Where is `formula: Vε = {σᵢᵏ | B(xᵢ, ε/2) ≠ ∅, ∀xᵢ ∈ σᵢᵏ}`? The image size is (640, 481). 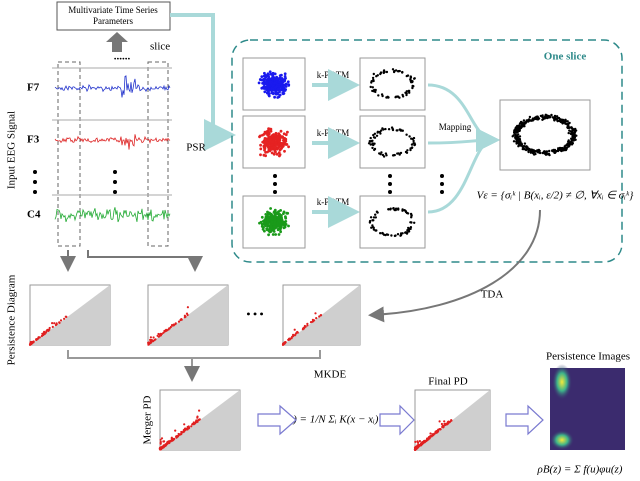
formula: Vε = {σᵢᵏ | B(xᵢ, ε/2) ≠ ∅, ∀xᵢ ∈ σᵢᵏ} is located at coordinates (555, 196).